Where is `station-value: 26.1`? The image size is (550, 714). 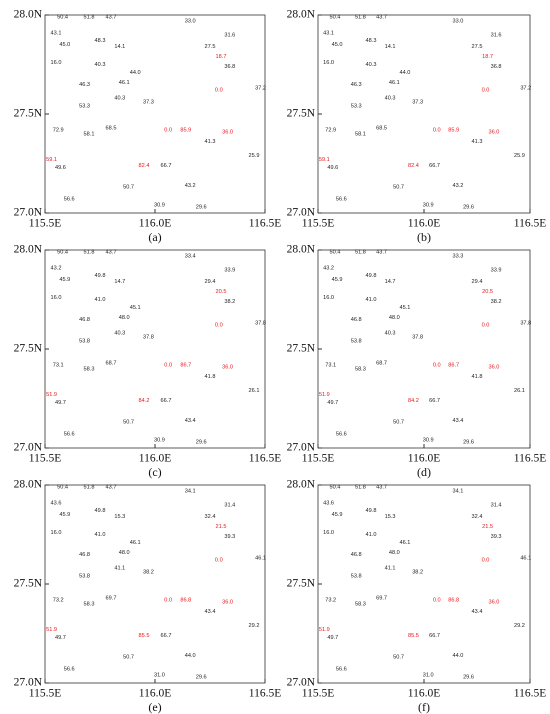
station-value: 26.1 is located at coordinates (519, 391).